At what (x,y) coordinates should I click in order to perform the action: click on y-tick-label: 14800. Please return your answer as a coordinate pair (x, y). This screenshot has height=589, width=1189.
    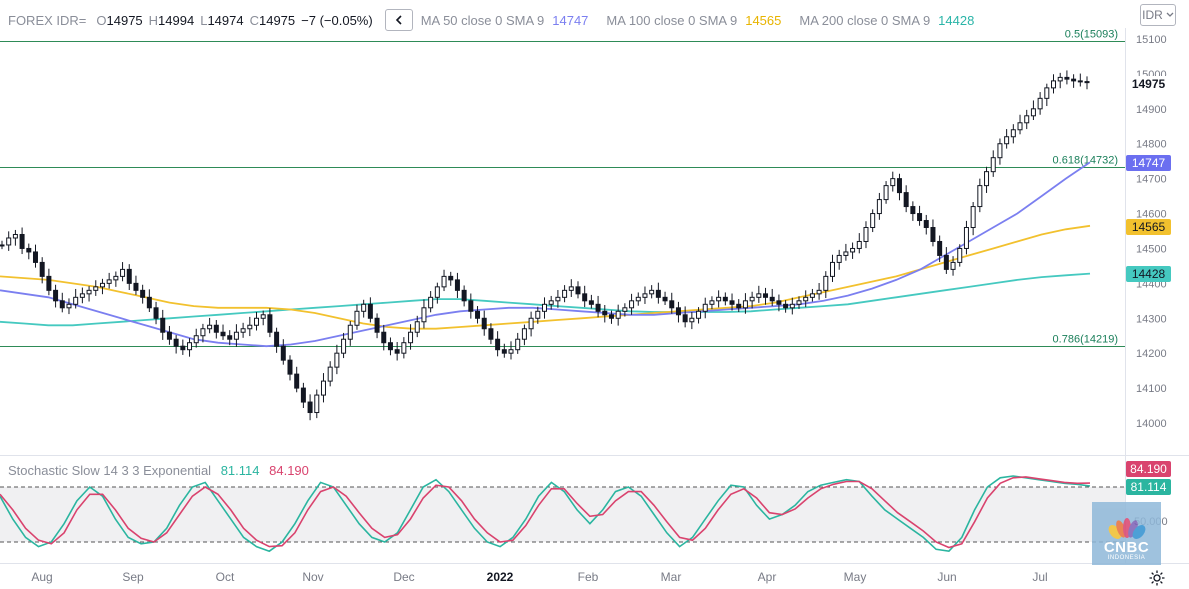
    Looking at the image, I should click on (1151, 145).